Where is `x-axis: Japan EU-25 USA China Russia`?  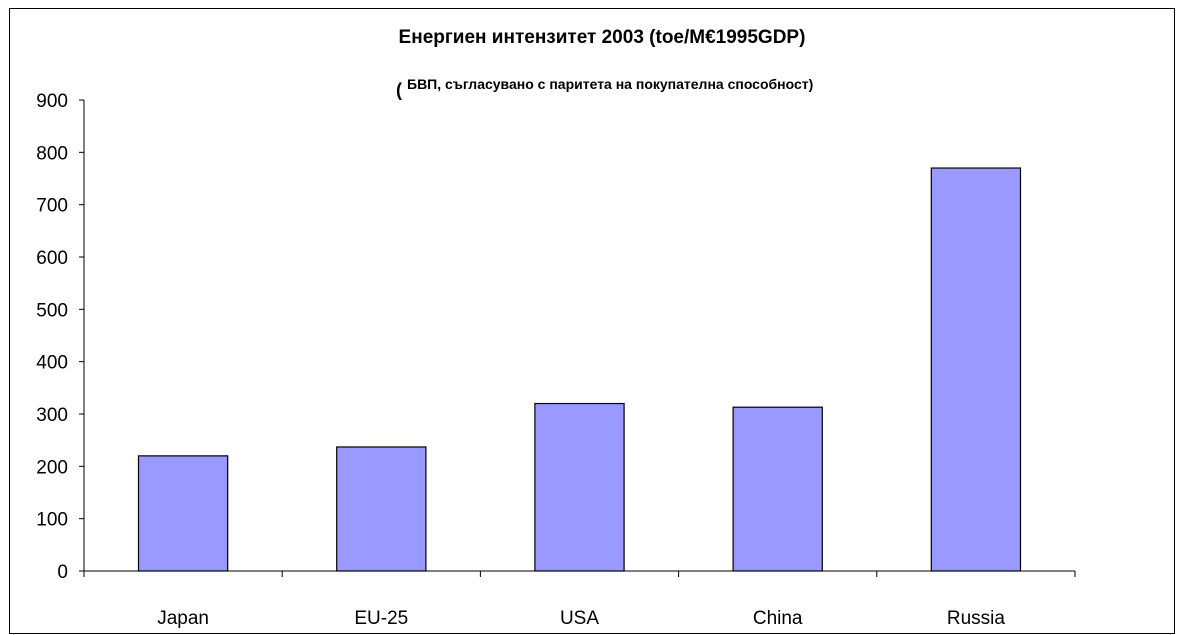
x-axis: Japan EU-25 USA China Russia is located at coordinates (579, 599).